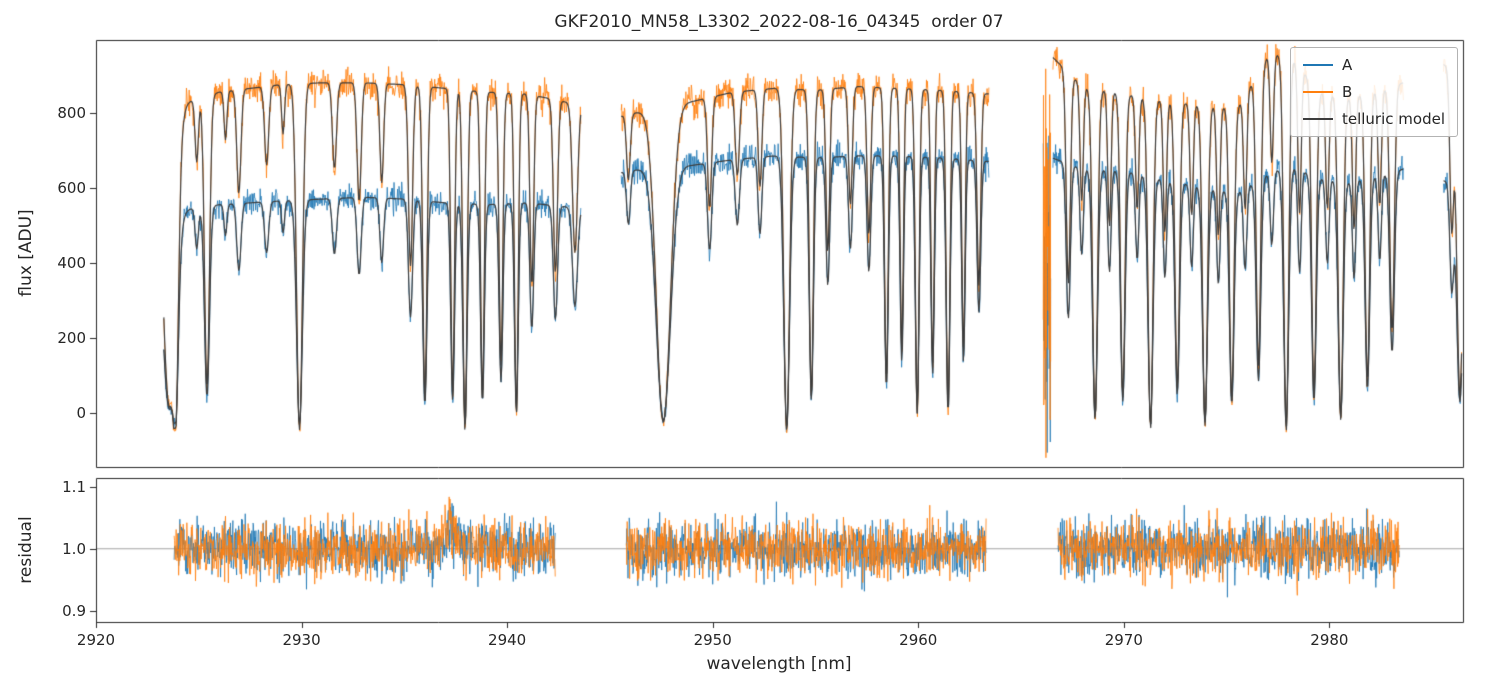 This screenshot has width=1499, height=696. I want to click on legend-entry-b: B, so click(1373, 92).